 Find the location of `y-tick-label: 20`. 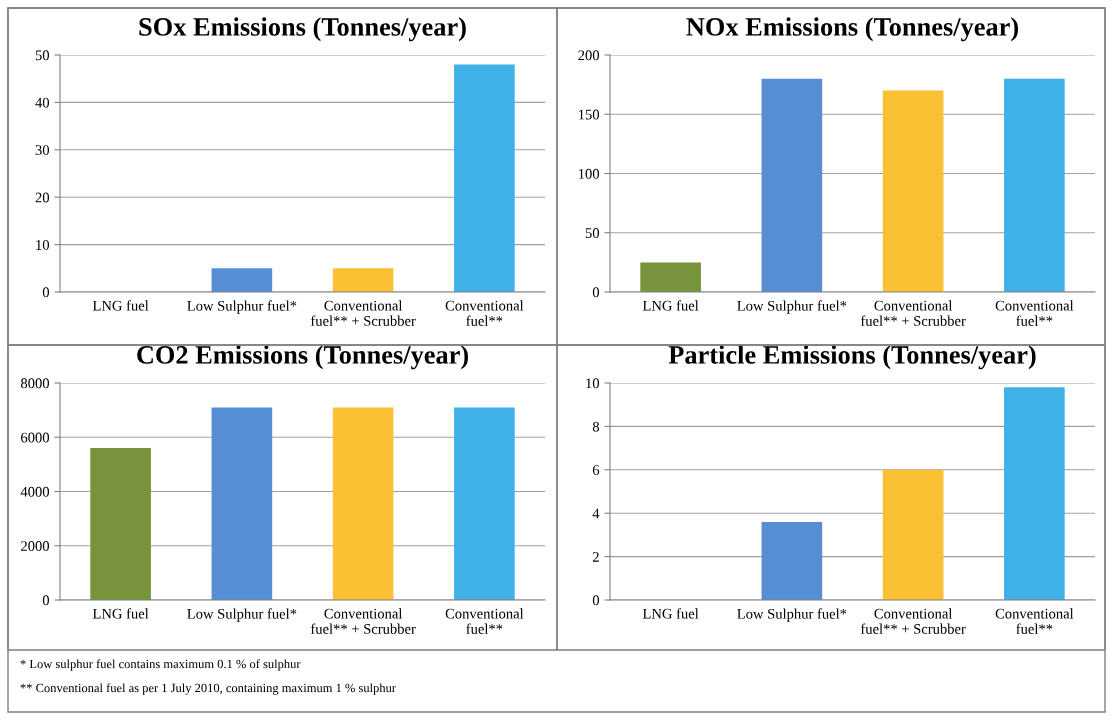

y-tick-label: 20 is located at coordinates (42, 197).